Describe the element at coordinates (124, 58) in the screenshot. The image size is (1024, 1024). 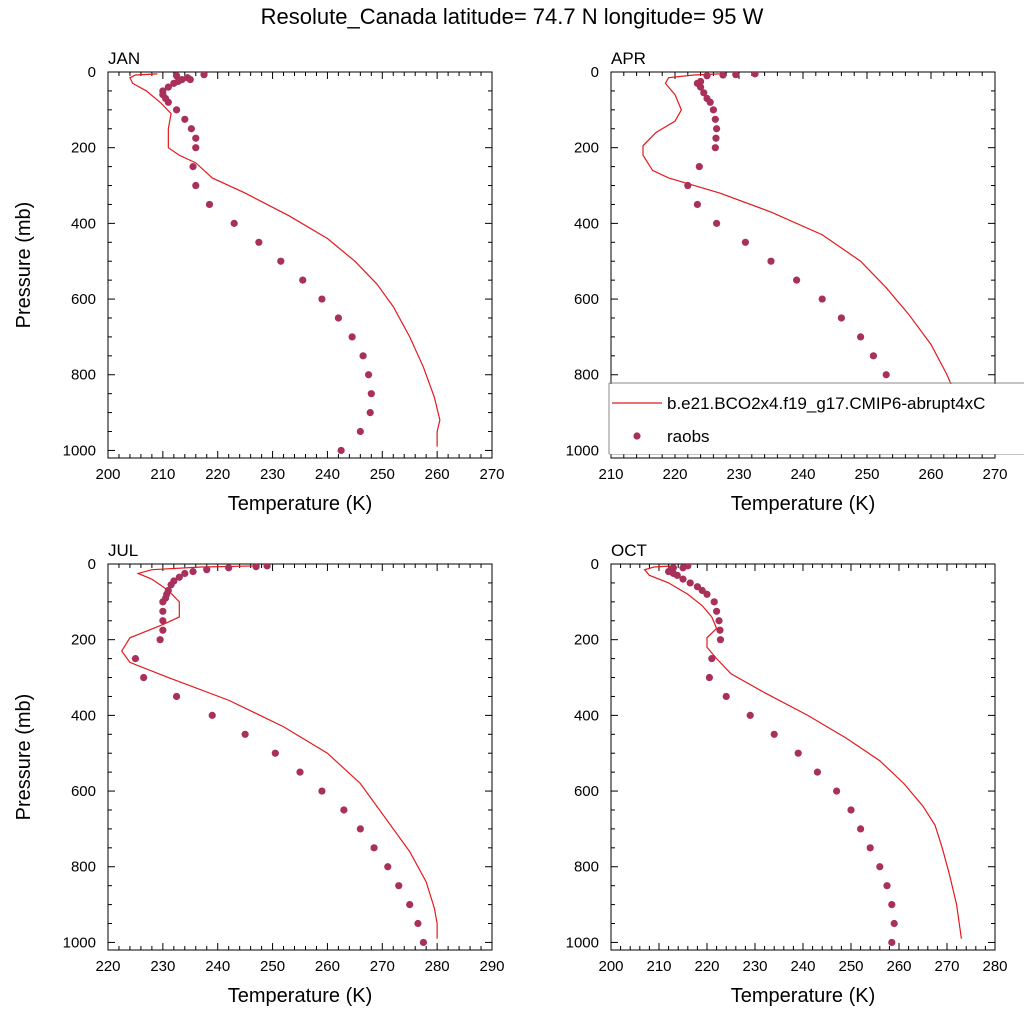
I see `panel-label: JAN` at that location.